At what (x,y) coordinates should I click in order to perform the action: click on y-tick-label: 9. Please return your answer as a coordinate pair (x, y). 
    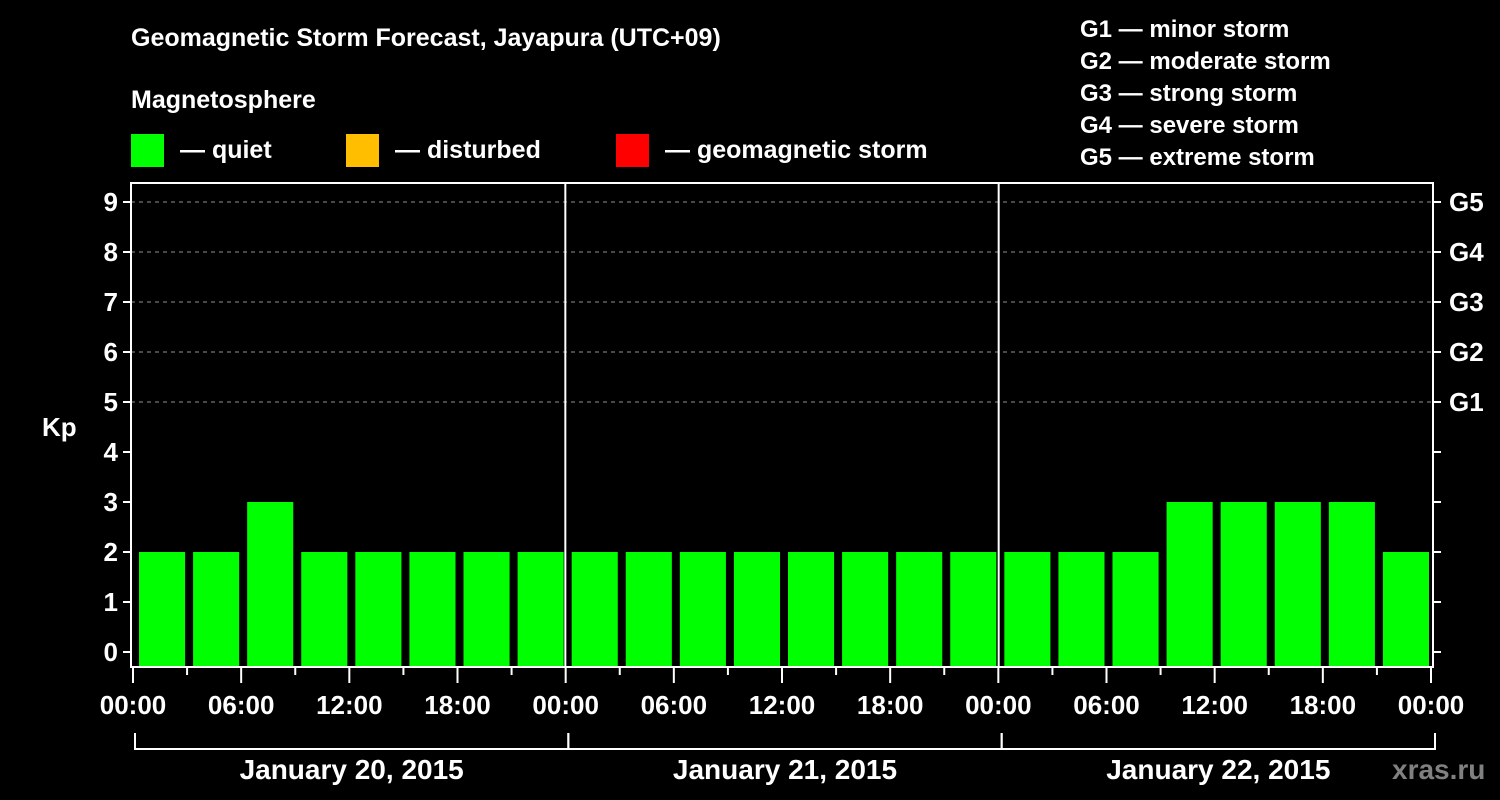
    Looking at the image, I should click on (110, 202).